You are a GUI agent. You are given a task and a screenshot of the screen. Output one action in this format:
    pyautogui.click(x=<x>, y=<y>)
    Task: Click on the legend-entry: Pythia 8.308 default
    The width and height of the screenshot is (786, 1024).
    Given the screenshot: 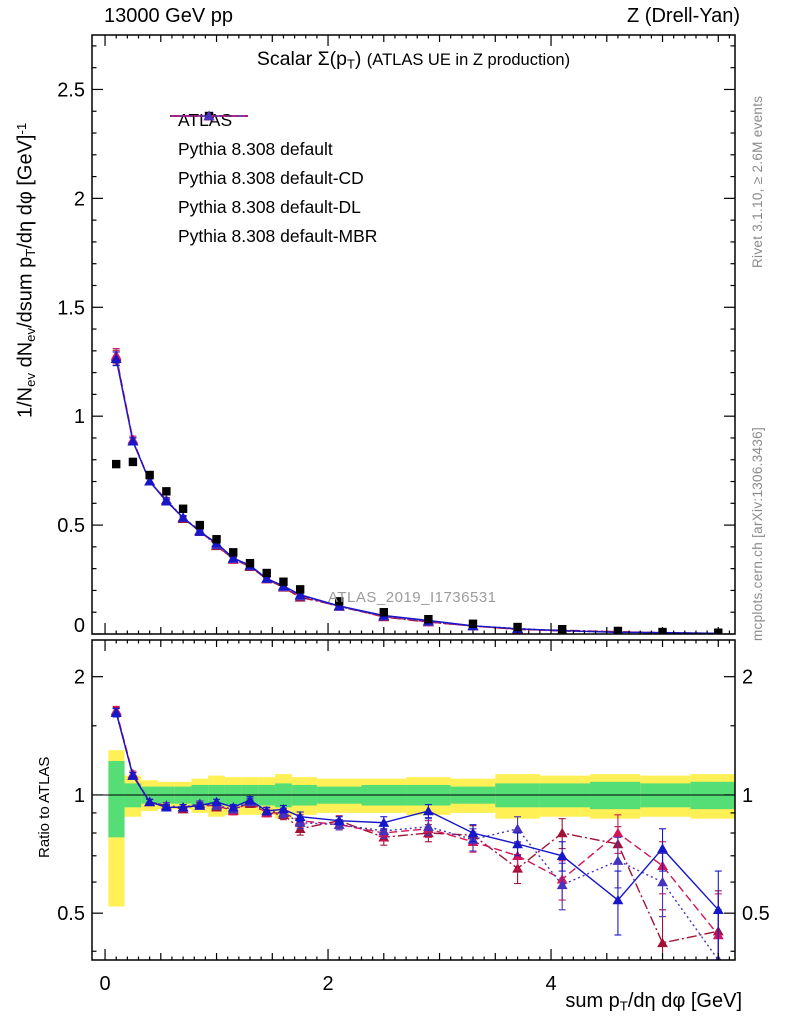 What is the action you would take?
    pyautogui.click(x=272, y=137)
    